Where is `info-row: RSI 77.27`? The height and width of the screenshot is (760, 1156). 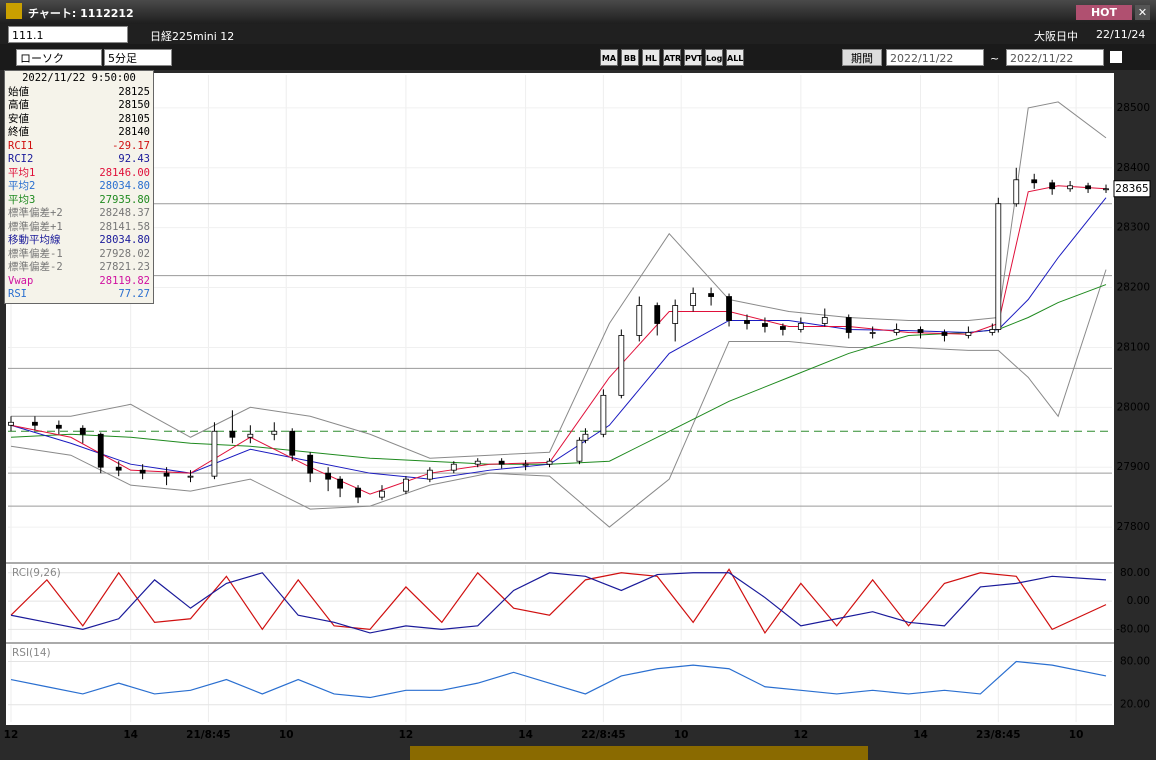 info-row: RSI 77.27 is located at coordinates (79, 295).